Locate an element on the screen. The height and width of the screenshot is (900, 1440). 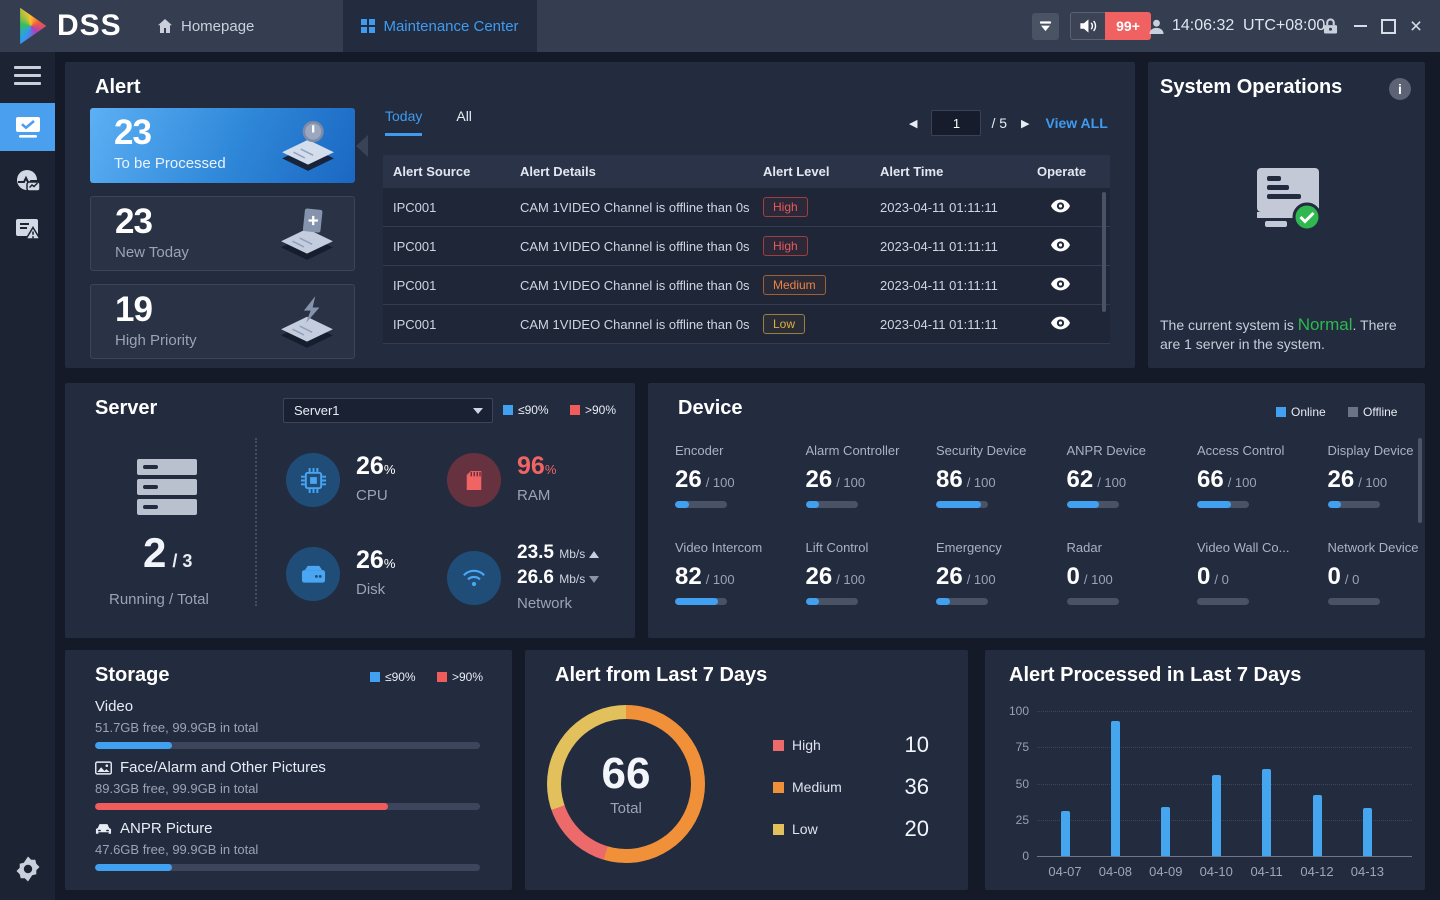
x-axis-label: 04-10 is located at coordinates (1216, 871).